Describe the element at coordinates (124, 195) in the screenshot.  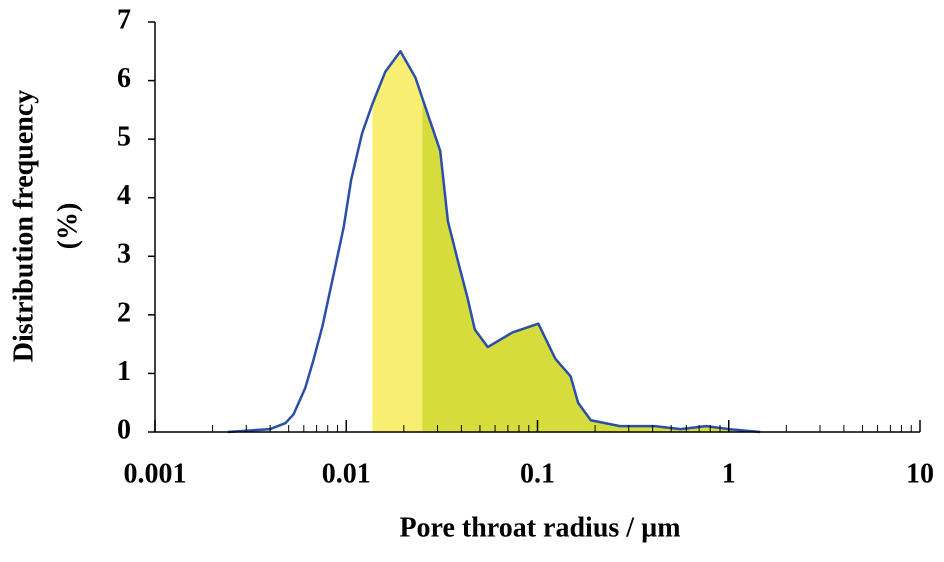
I see `y-tick-label: 4` at that location.